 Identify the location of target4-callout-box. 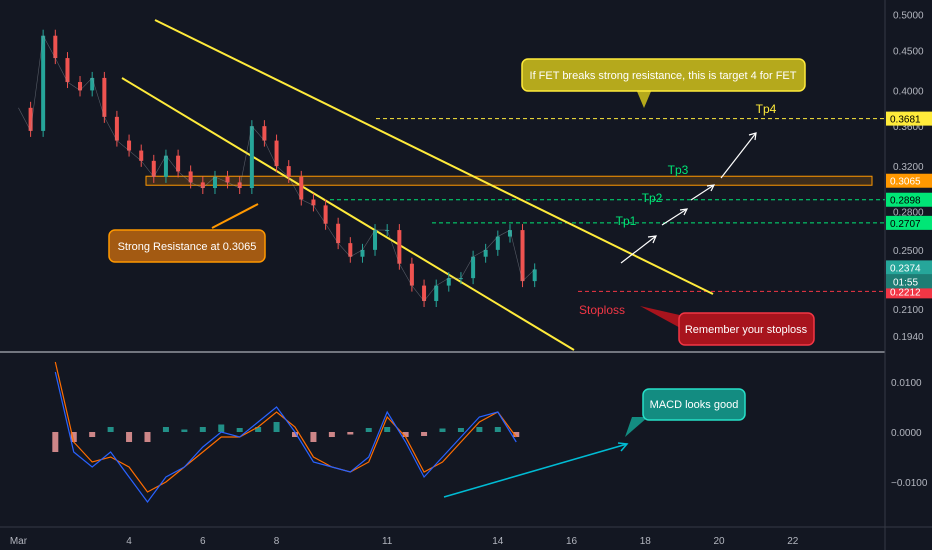
(663, 75).